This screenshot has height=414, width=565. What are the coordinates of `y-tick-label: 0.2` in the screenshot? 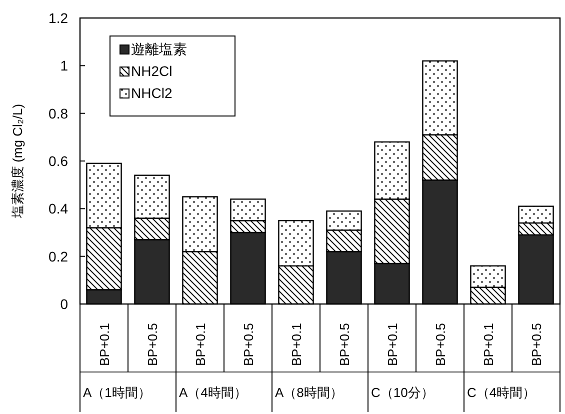 It's located at (58, 256).